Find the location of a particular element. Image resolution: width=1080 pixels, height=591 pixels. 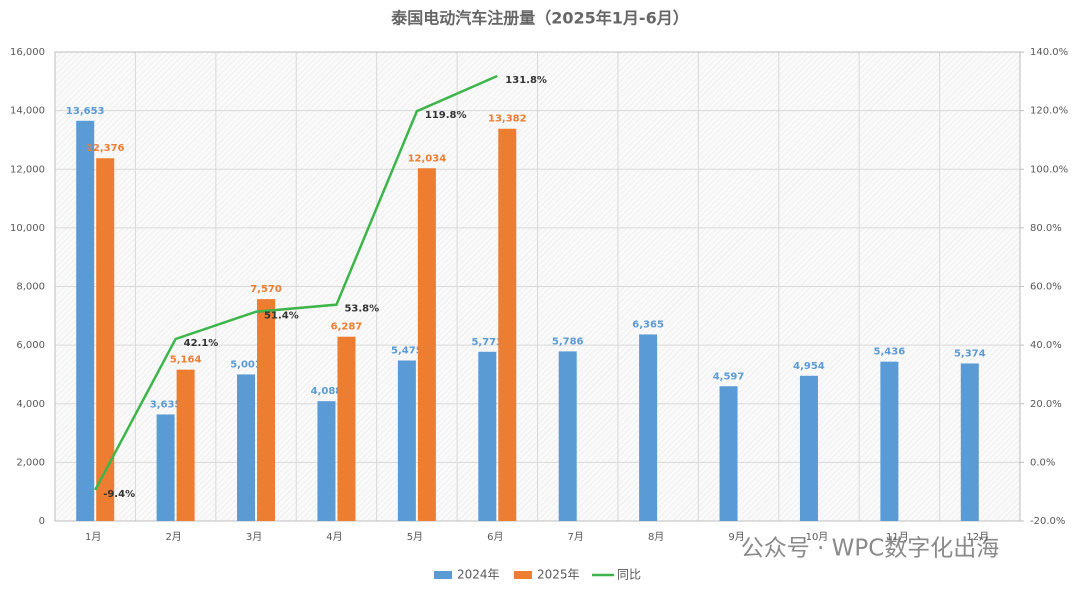

y2-tick-label: -20.0% is located at coordinates (1047, 521).